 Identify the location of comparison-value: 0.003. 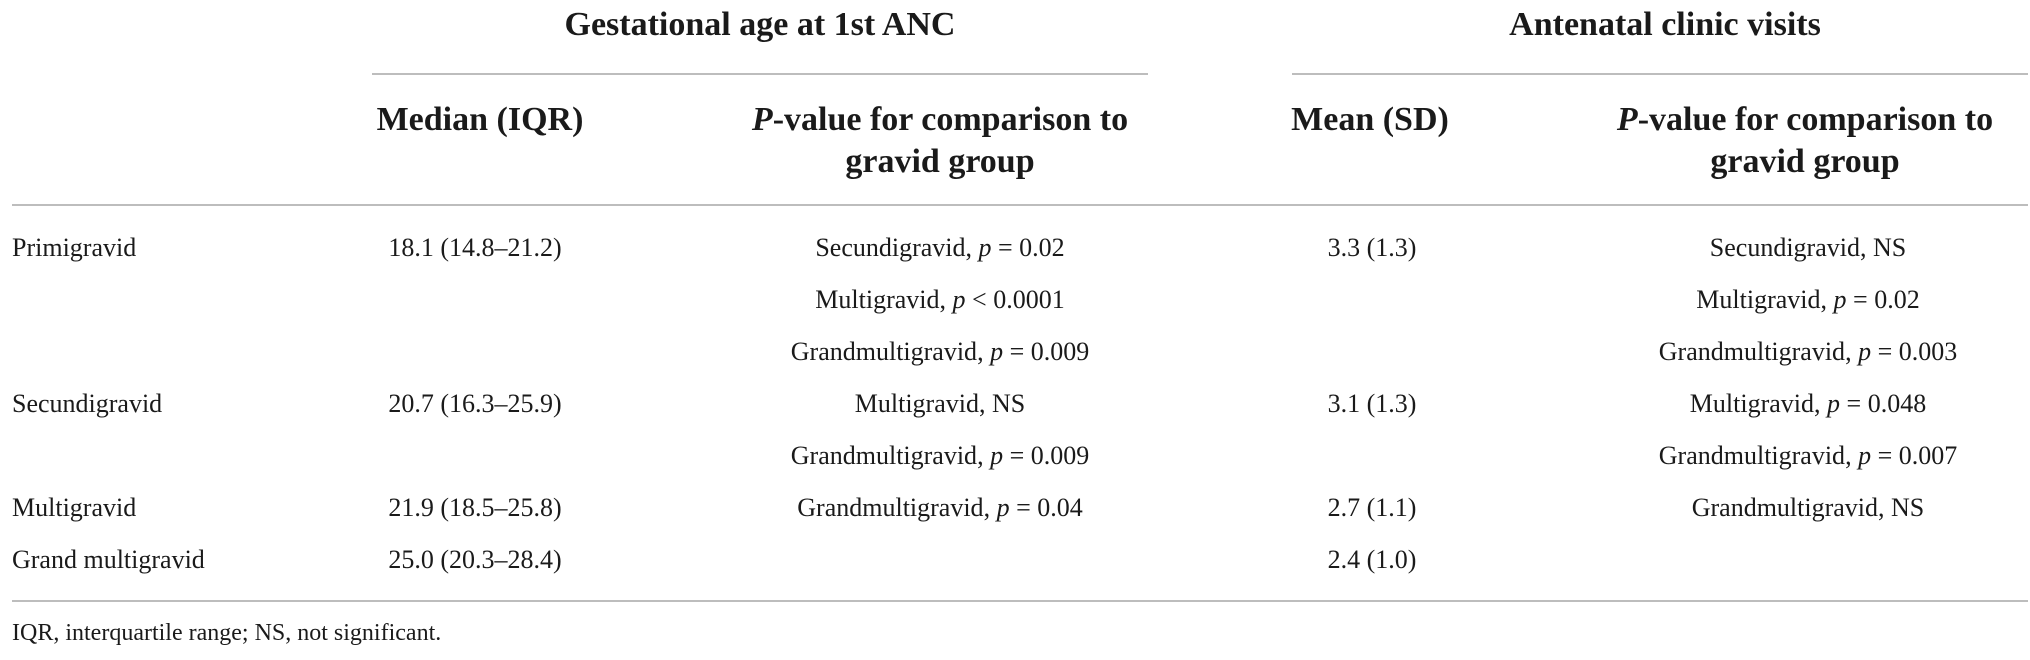
(1928, 351).